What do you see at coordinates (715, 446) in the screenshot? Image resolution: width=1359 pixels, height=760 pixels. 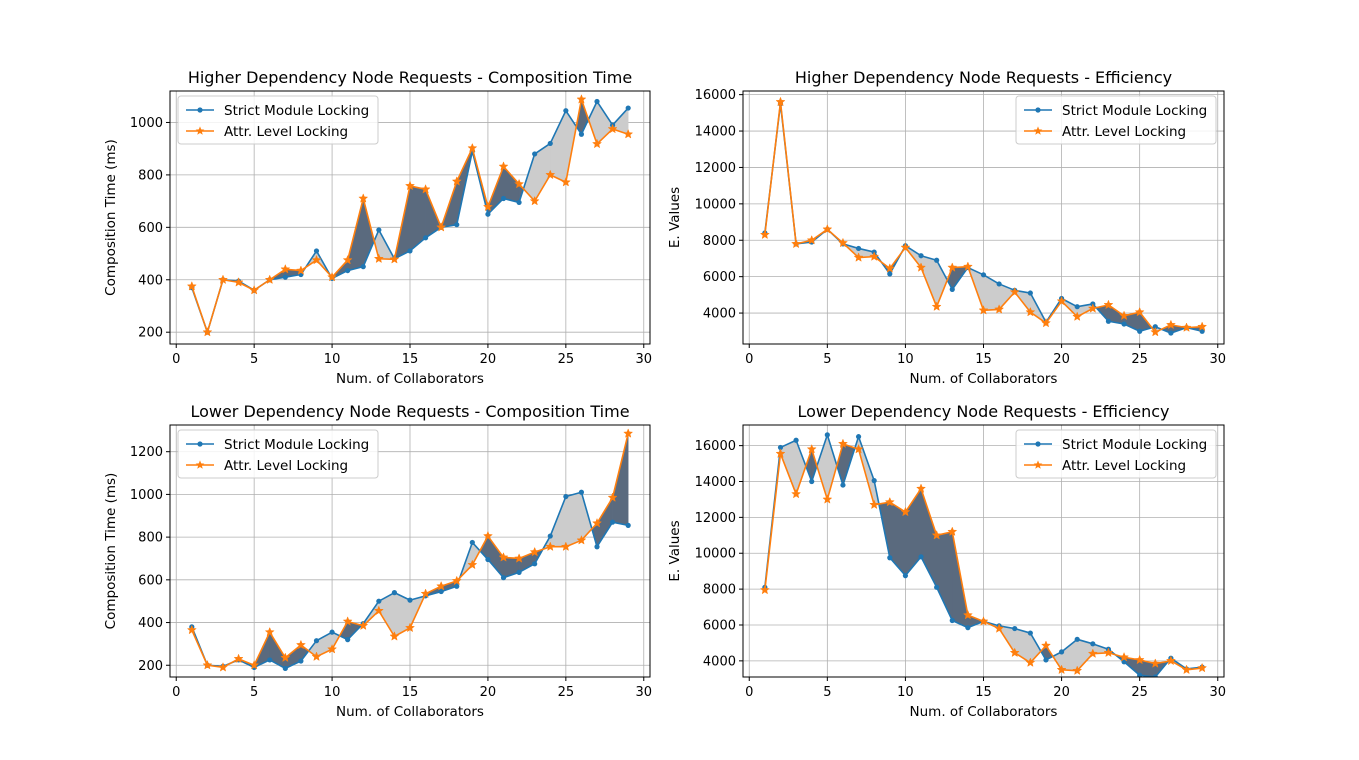 I see `y-tick-label: 16000` at bounding box center [715, 446].